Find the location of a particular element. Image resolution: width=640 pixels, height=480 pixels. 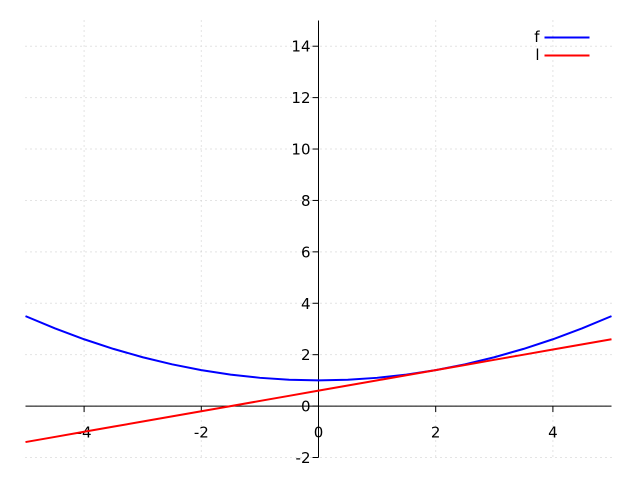

x-tick-label: 2 is located at coordinates (436, 433).